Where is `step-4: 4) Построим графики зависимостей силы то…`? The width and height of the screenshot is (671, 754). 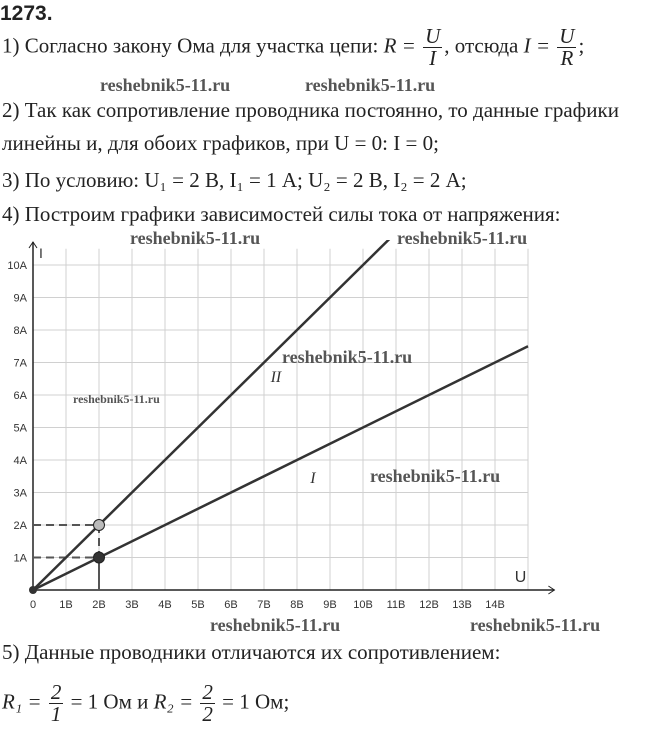 step-4: 4) Построим графики зависимостей силы то… is located at coordinates (281, 214).